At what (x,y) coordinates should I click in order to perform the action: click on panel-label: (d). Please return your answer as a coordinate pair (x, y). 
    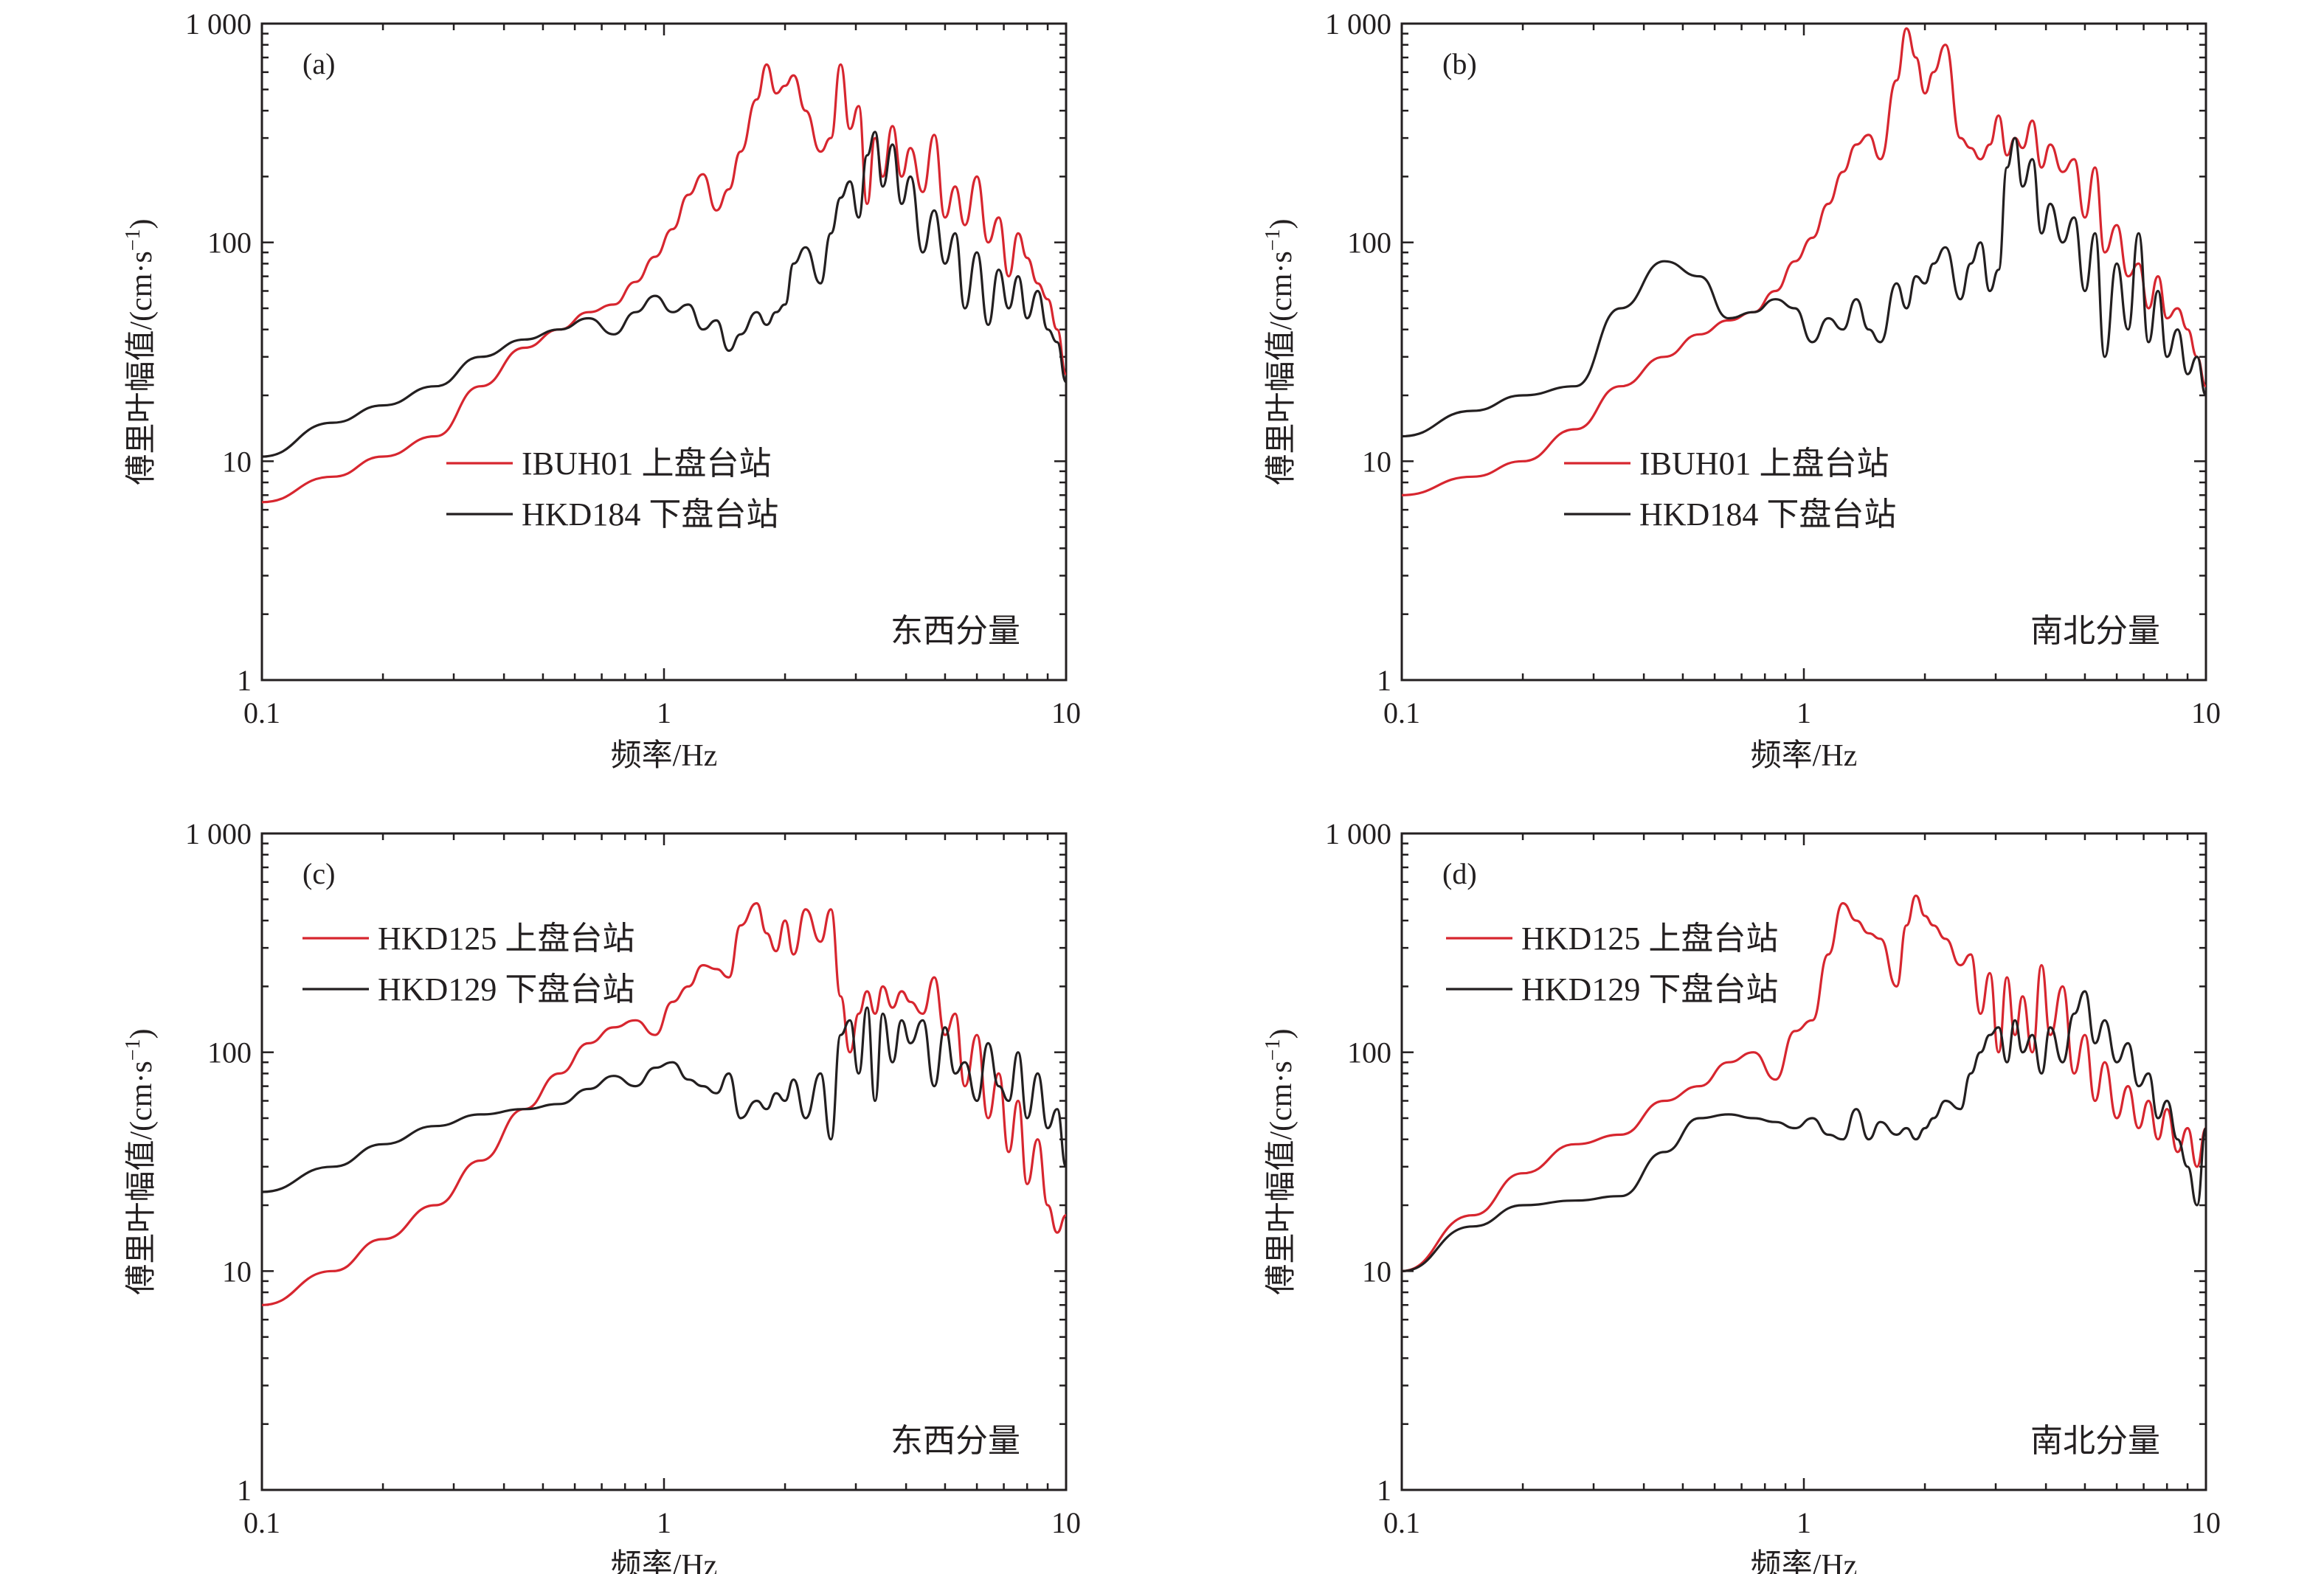
    Looking at the image, I should click on (1459, 873).